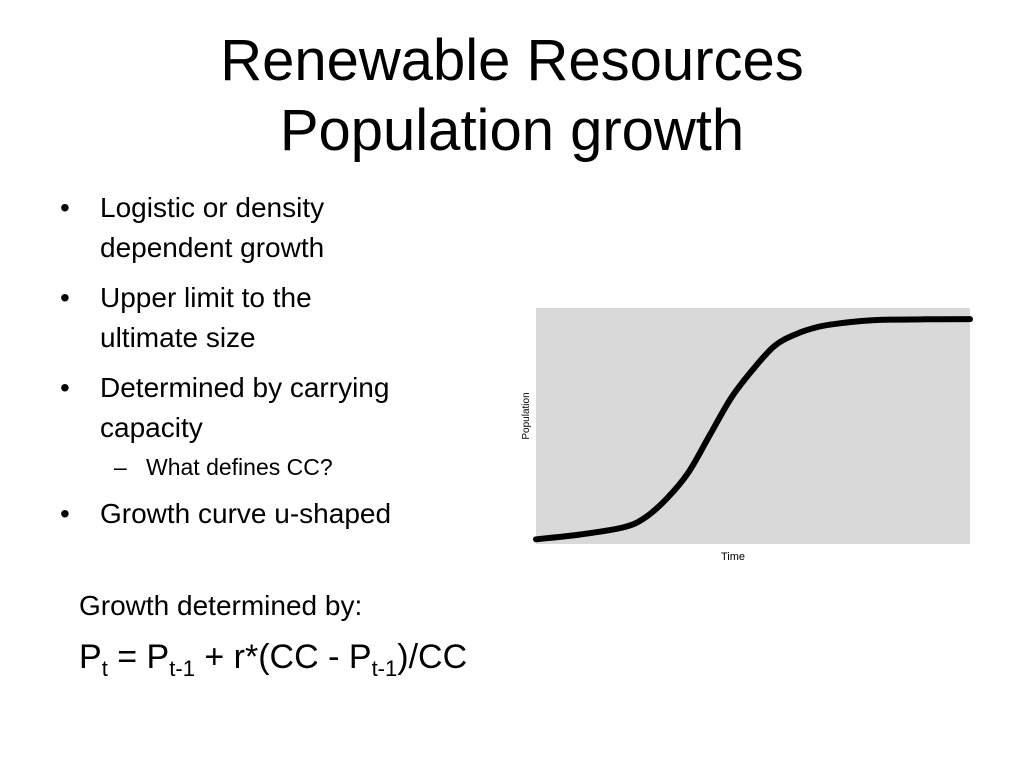 The image size is (1024, 768). I want to click on chart-svg: Time Population, so click(747, 435).